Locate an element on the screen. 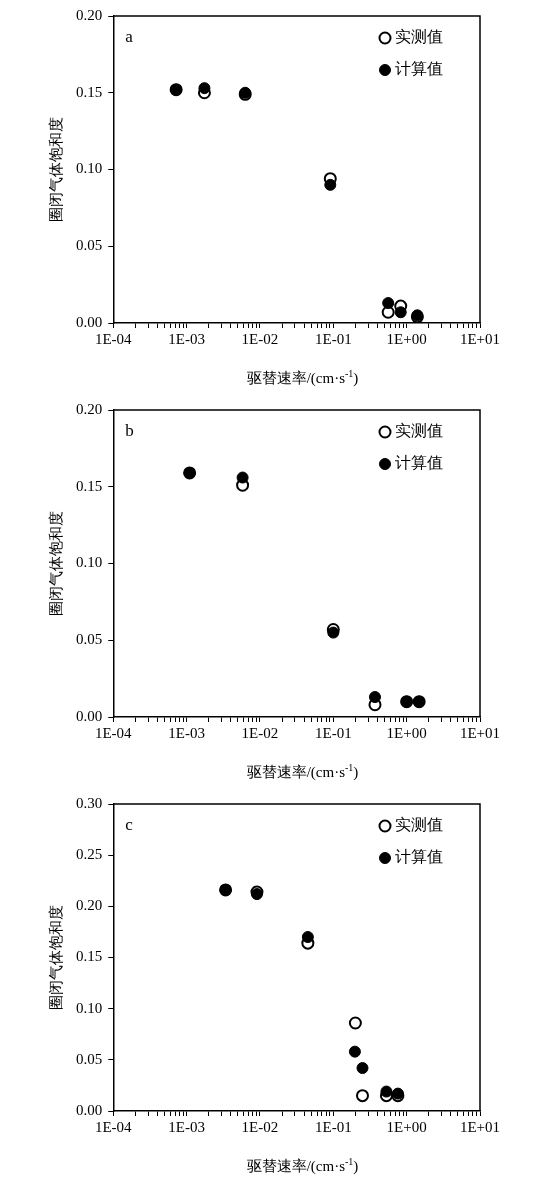  annotation: c is located at coordinates (129, 825).